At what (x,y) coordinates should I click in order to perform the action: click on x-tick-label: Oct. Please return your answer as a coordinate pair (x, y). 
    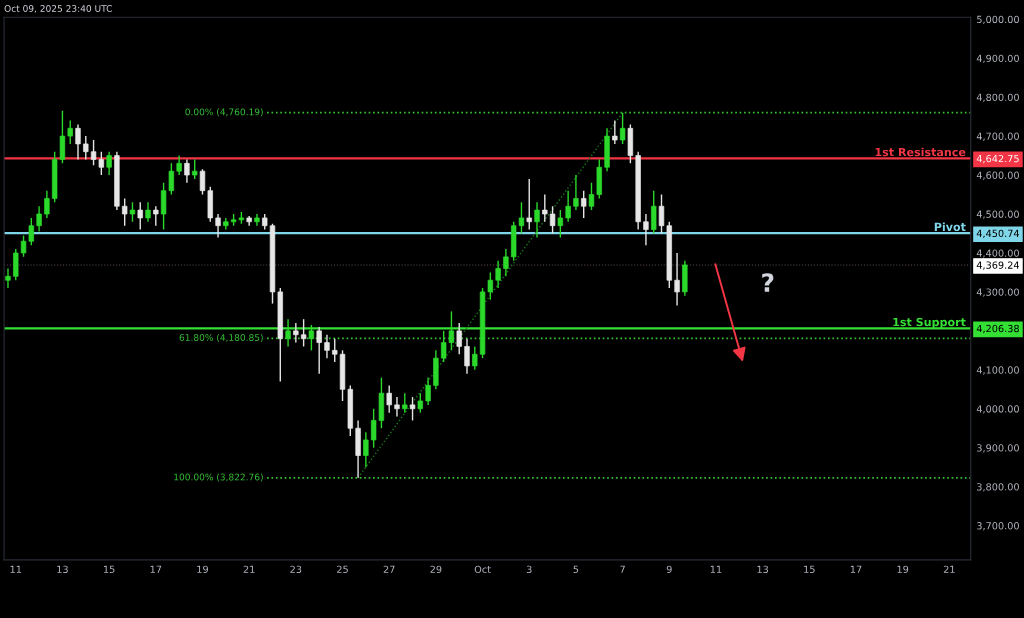
    Looking at the image, I should click on (482, 569).